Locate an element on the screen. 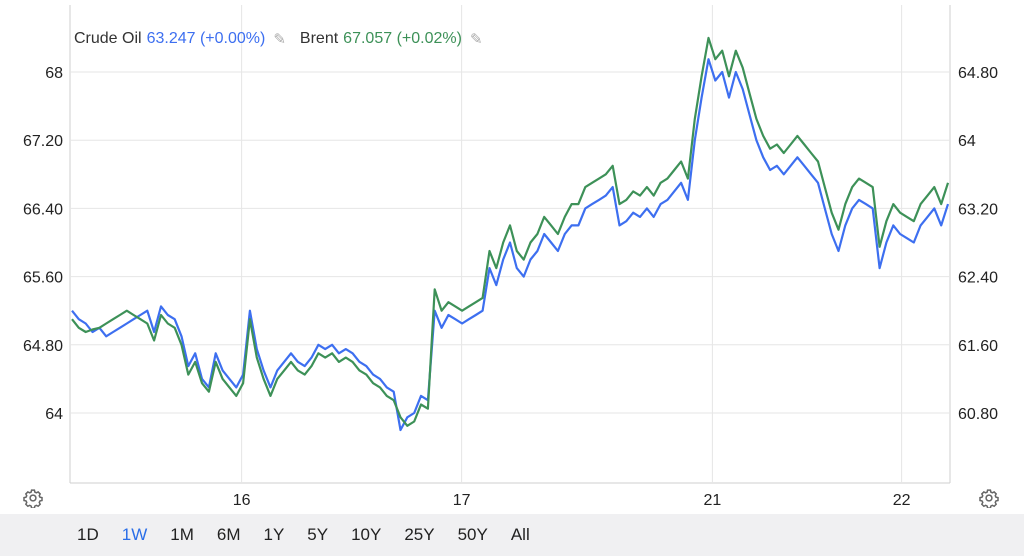 The width and height of the screenshot is (1024, 556). gear-icon-left is located at coordinates (33, 498).